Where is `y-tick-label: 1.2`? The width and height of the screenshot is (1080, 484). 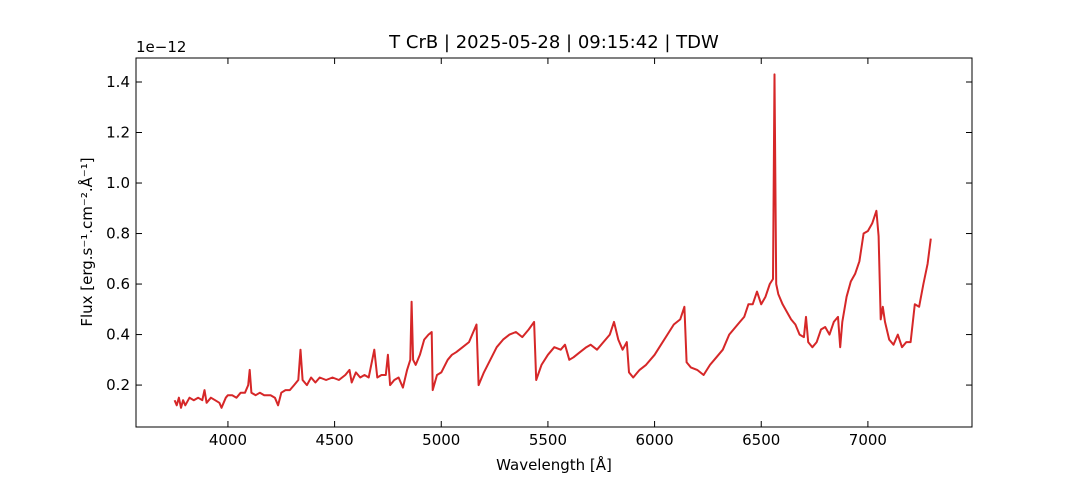 y-tick-label: 1.2 is located at coordinates (118, 133).